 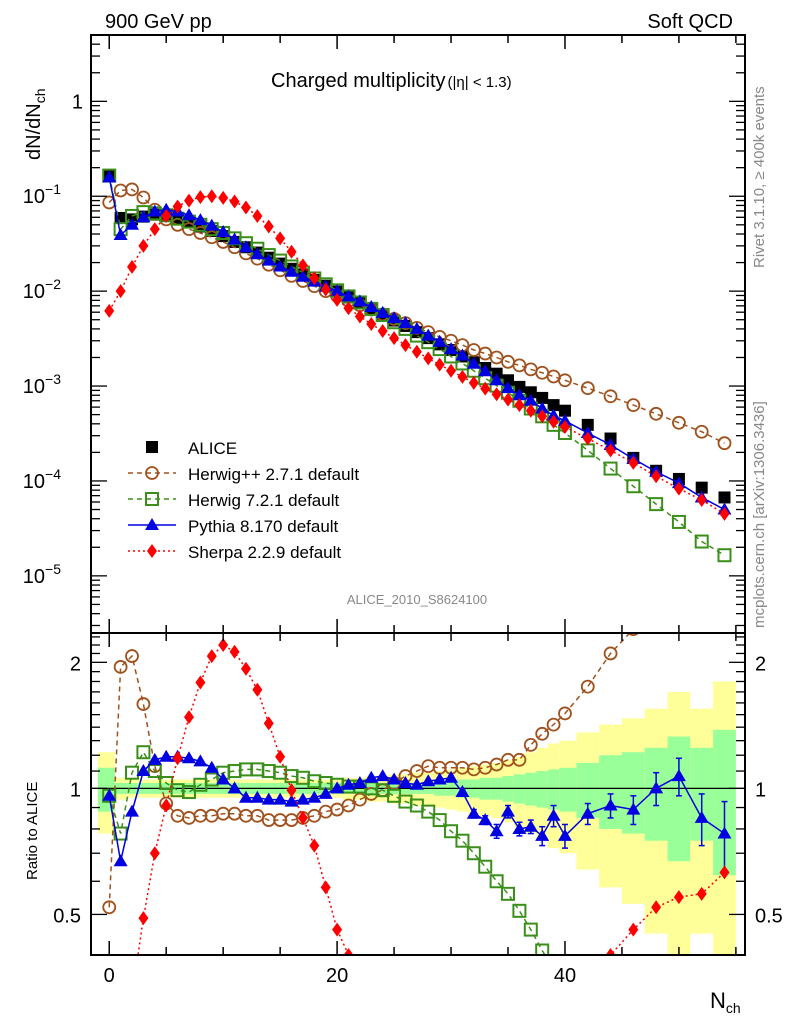 What do you see at coordinates (212, 448) in the screenshot?
I see `legend-label: ALICE` at bounding box center [212, 448].